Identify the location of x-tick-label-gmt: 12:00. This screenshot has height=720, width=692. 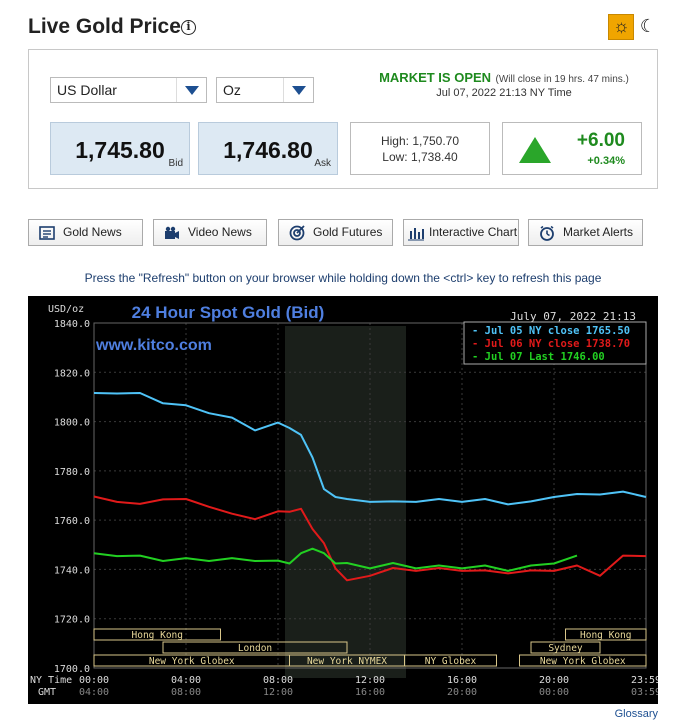
(278, 692).